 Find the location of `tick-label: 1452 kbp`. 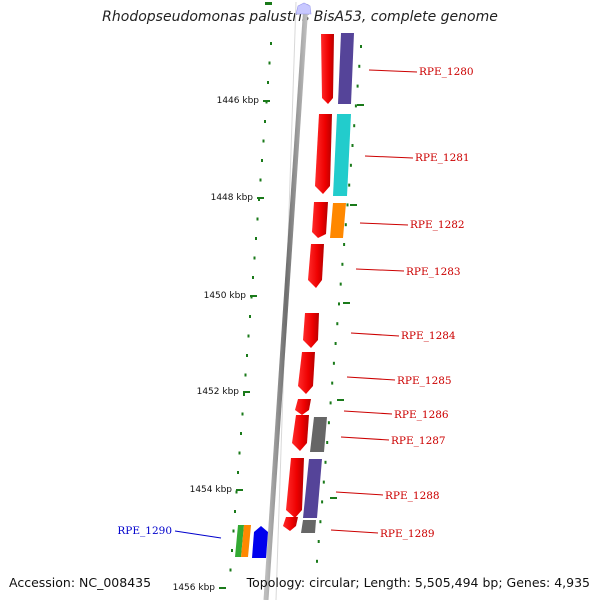

tick-label: 1452 kbp is located at coordinates (218, 392).